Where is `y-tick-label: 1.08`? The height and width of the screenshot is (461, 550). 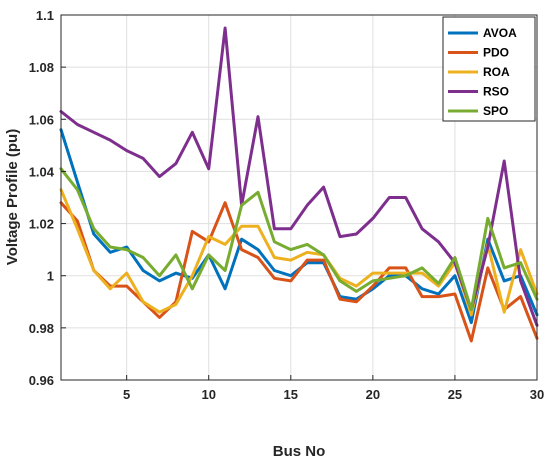
y-tick-label: 1.08 is located at coordinates (41, 67).